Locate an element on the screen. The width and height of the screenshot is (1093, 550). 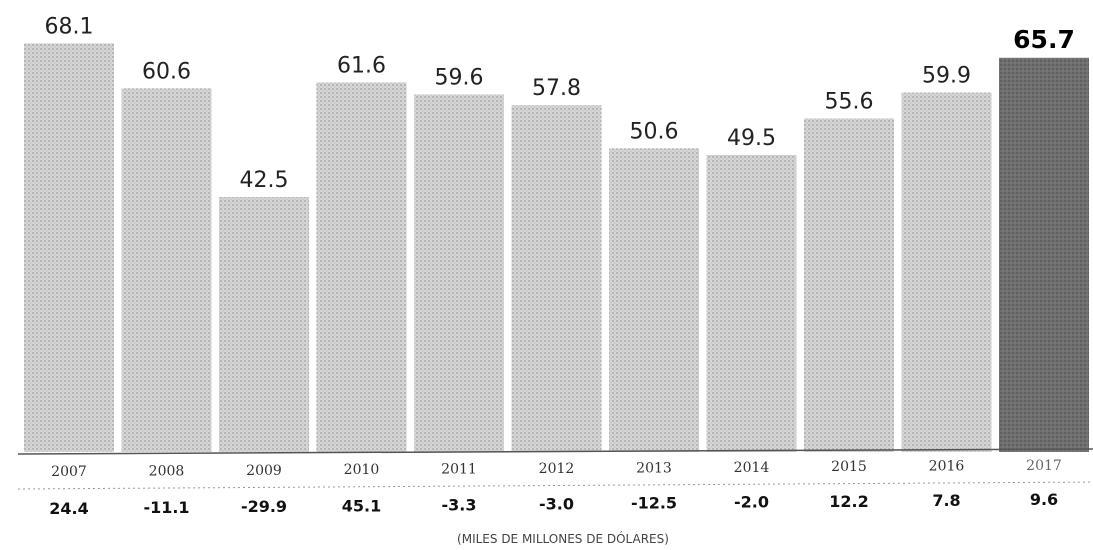
bar-2012 is located at coordinates (556, 278).